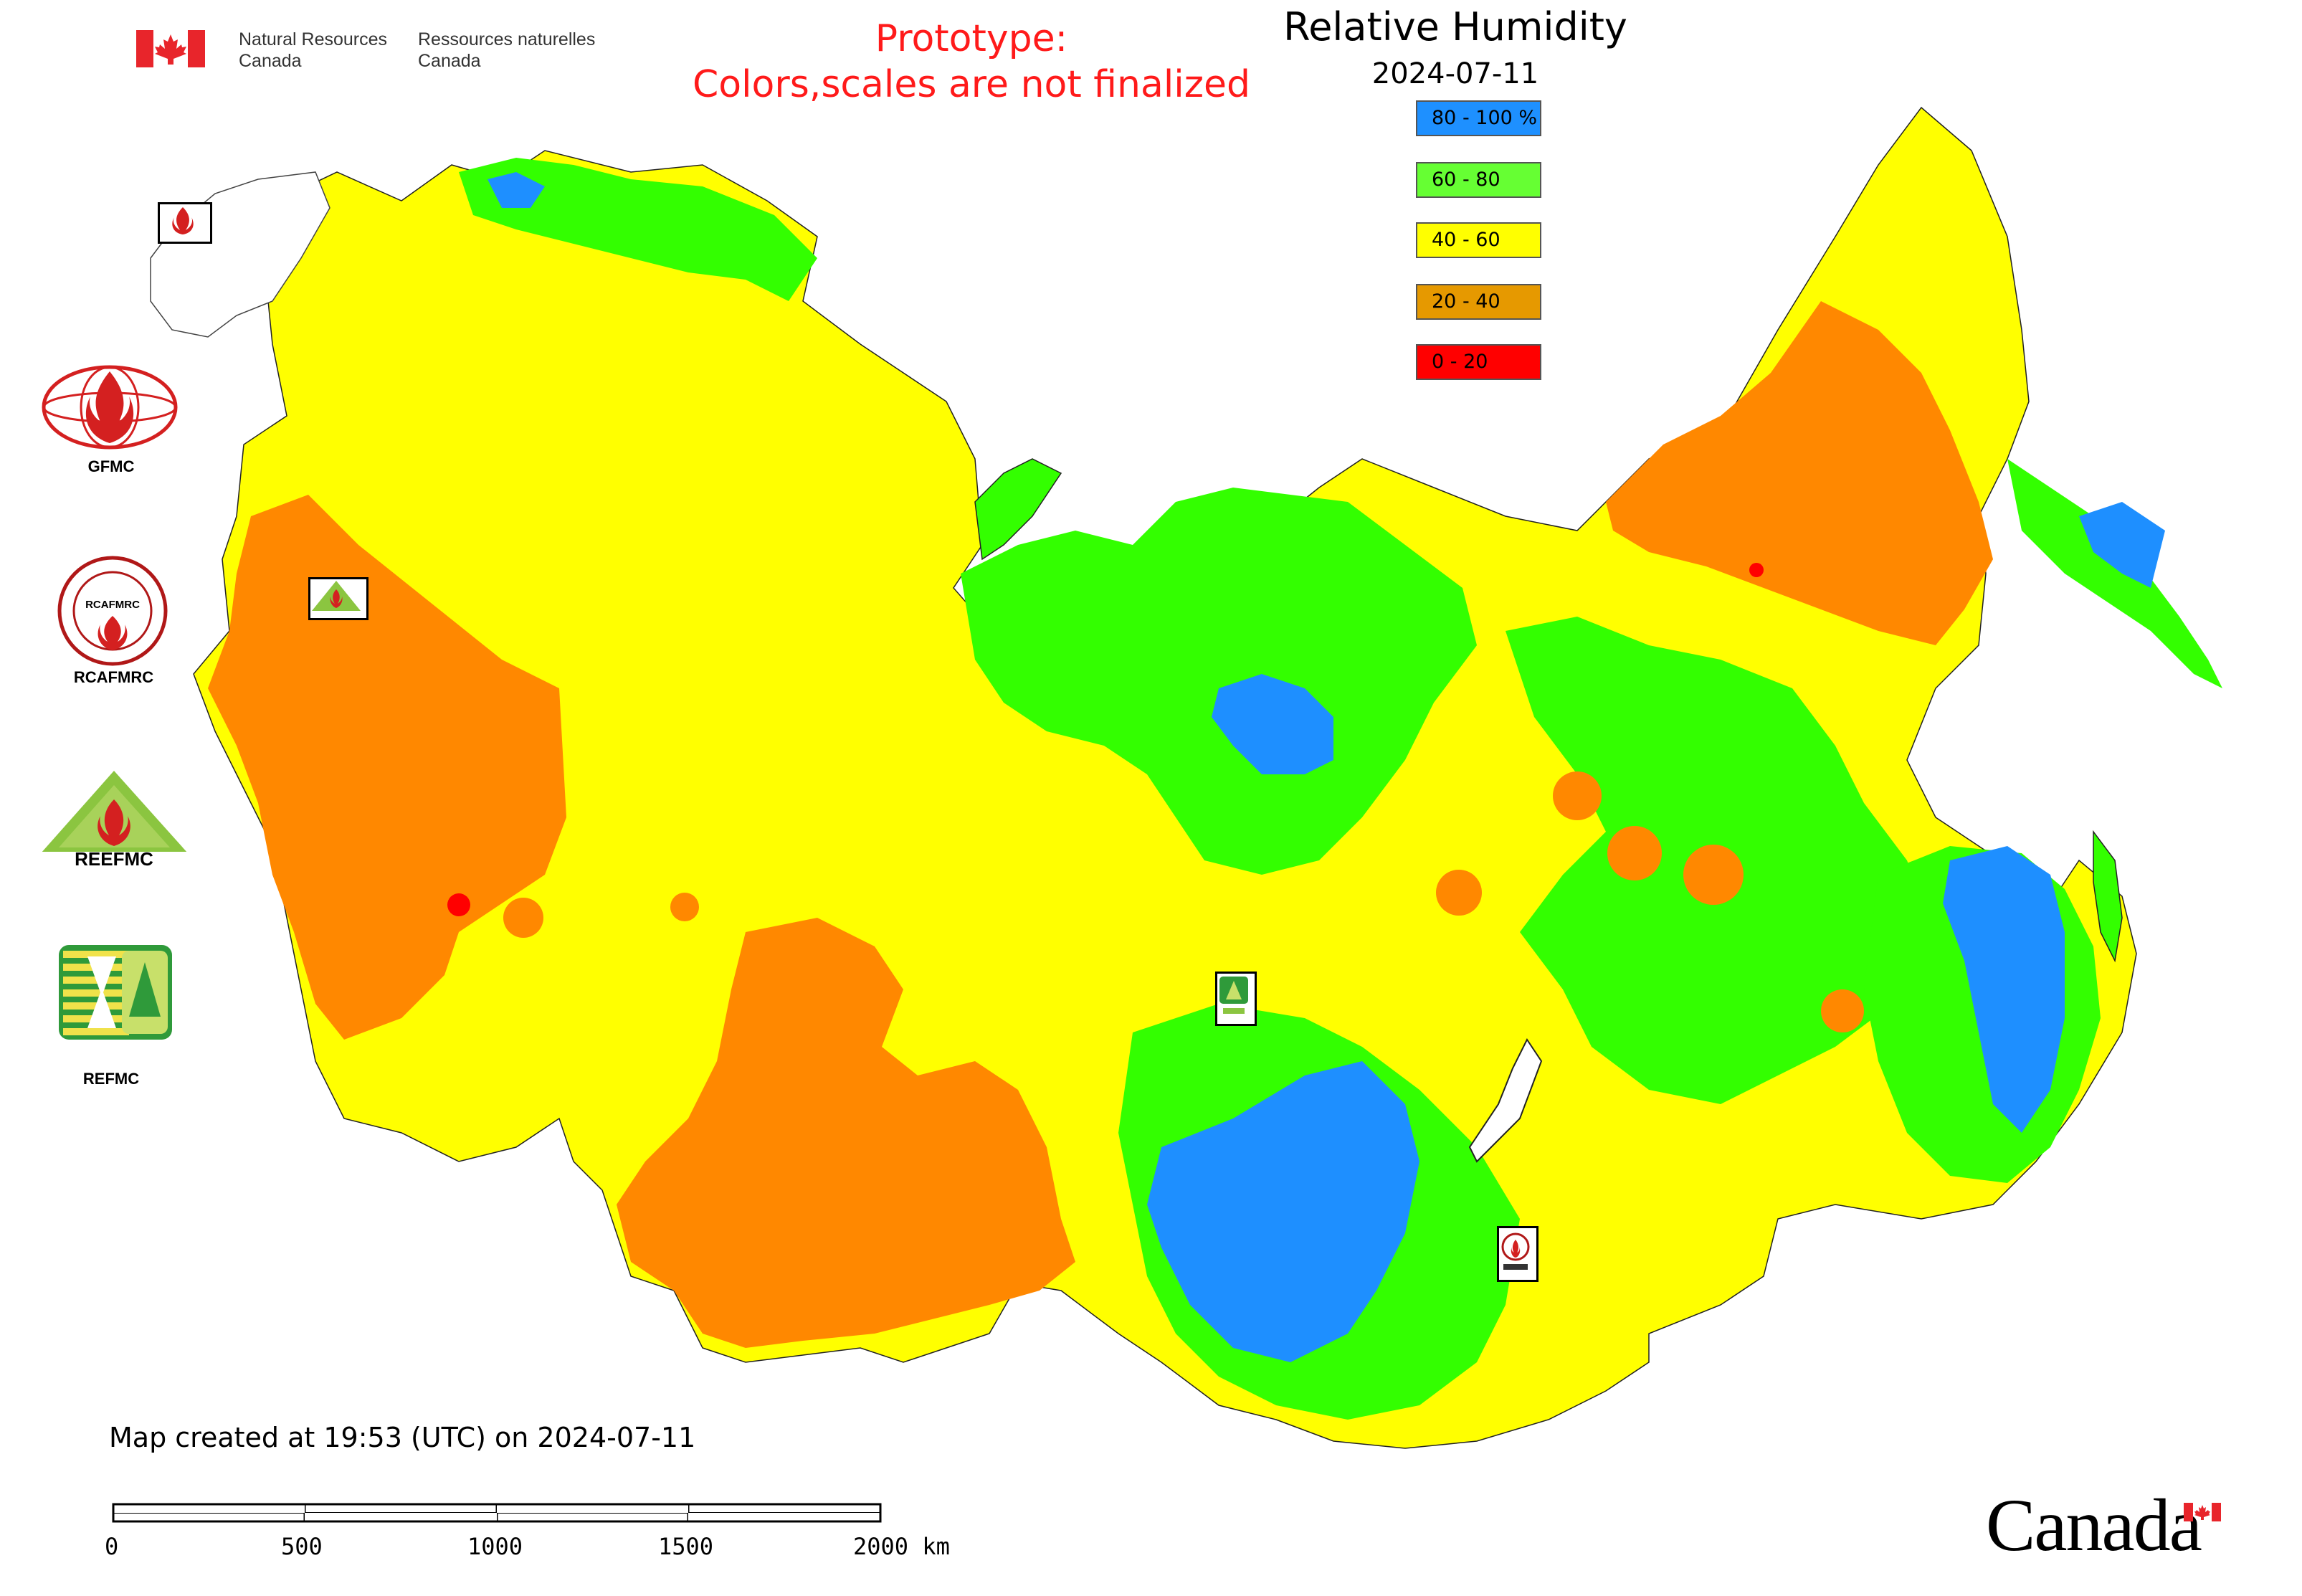 This screenshot has width=2302, height=1596. Describe the element at coordinates (302, 1546) in the screenshot. I see `scale-label-500: 500` at that location.